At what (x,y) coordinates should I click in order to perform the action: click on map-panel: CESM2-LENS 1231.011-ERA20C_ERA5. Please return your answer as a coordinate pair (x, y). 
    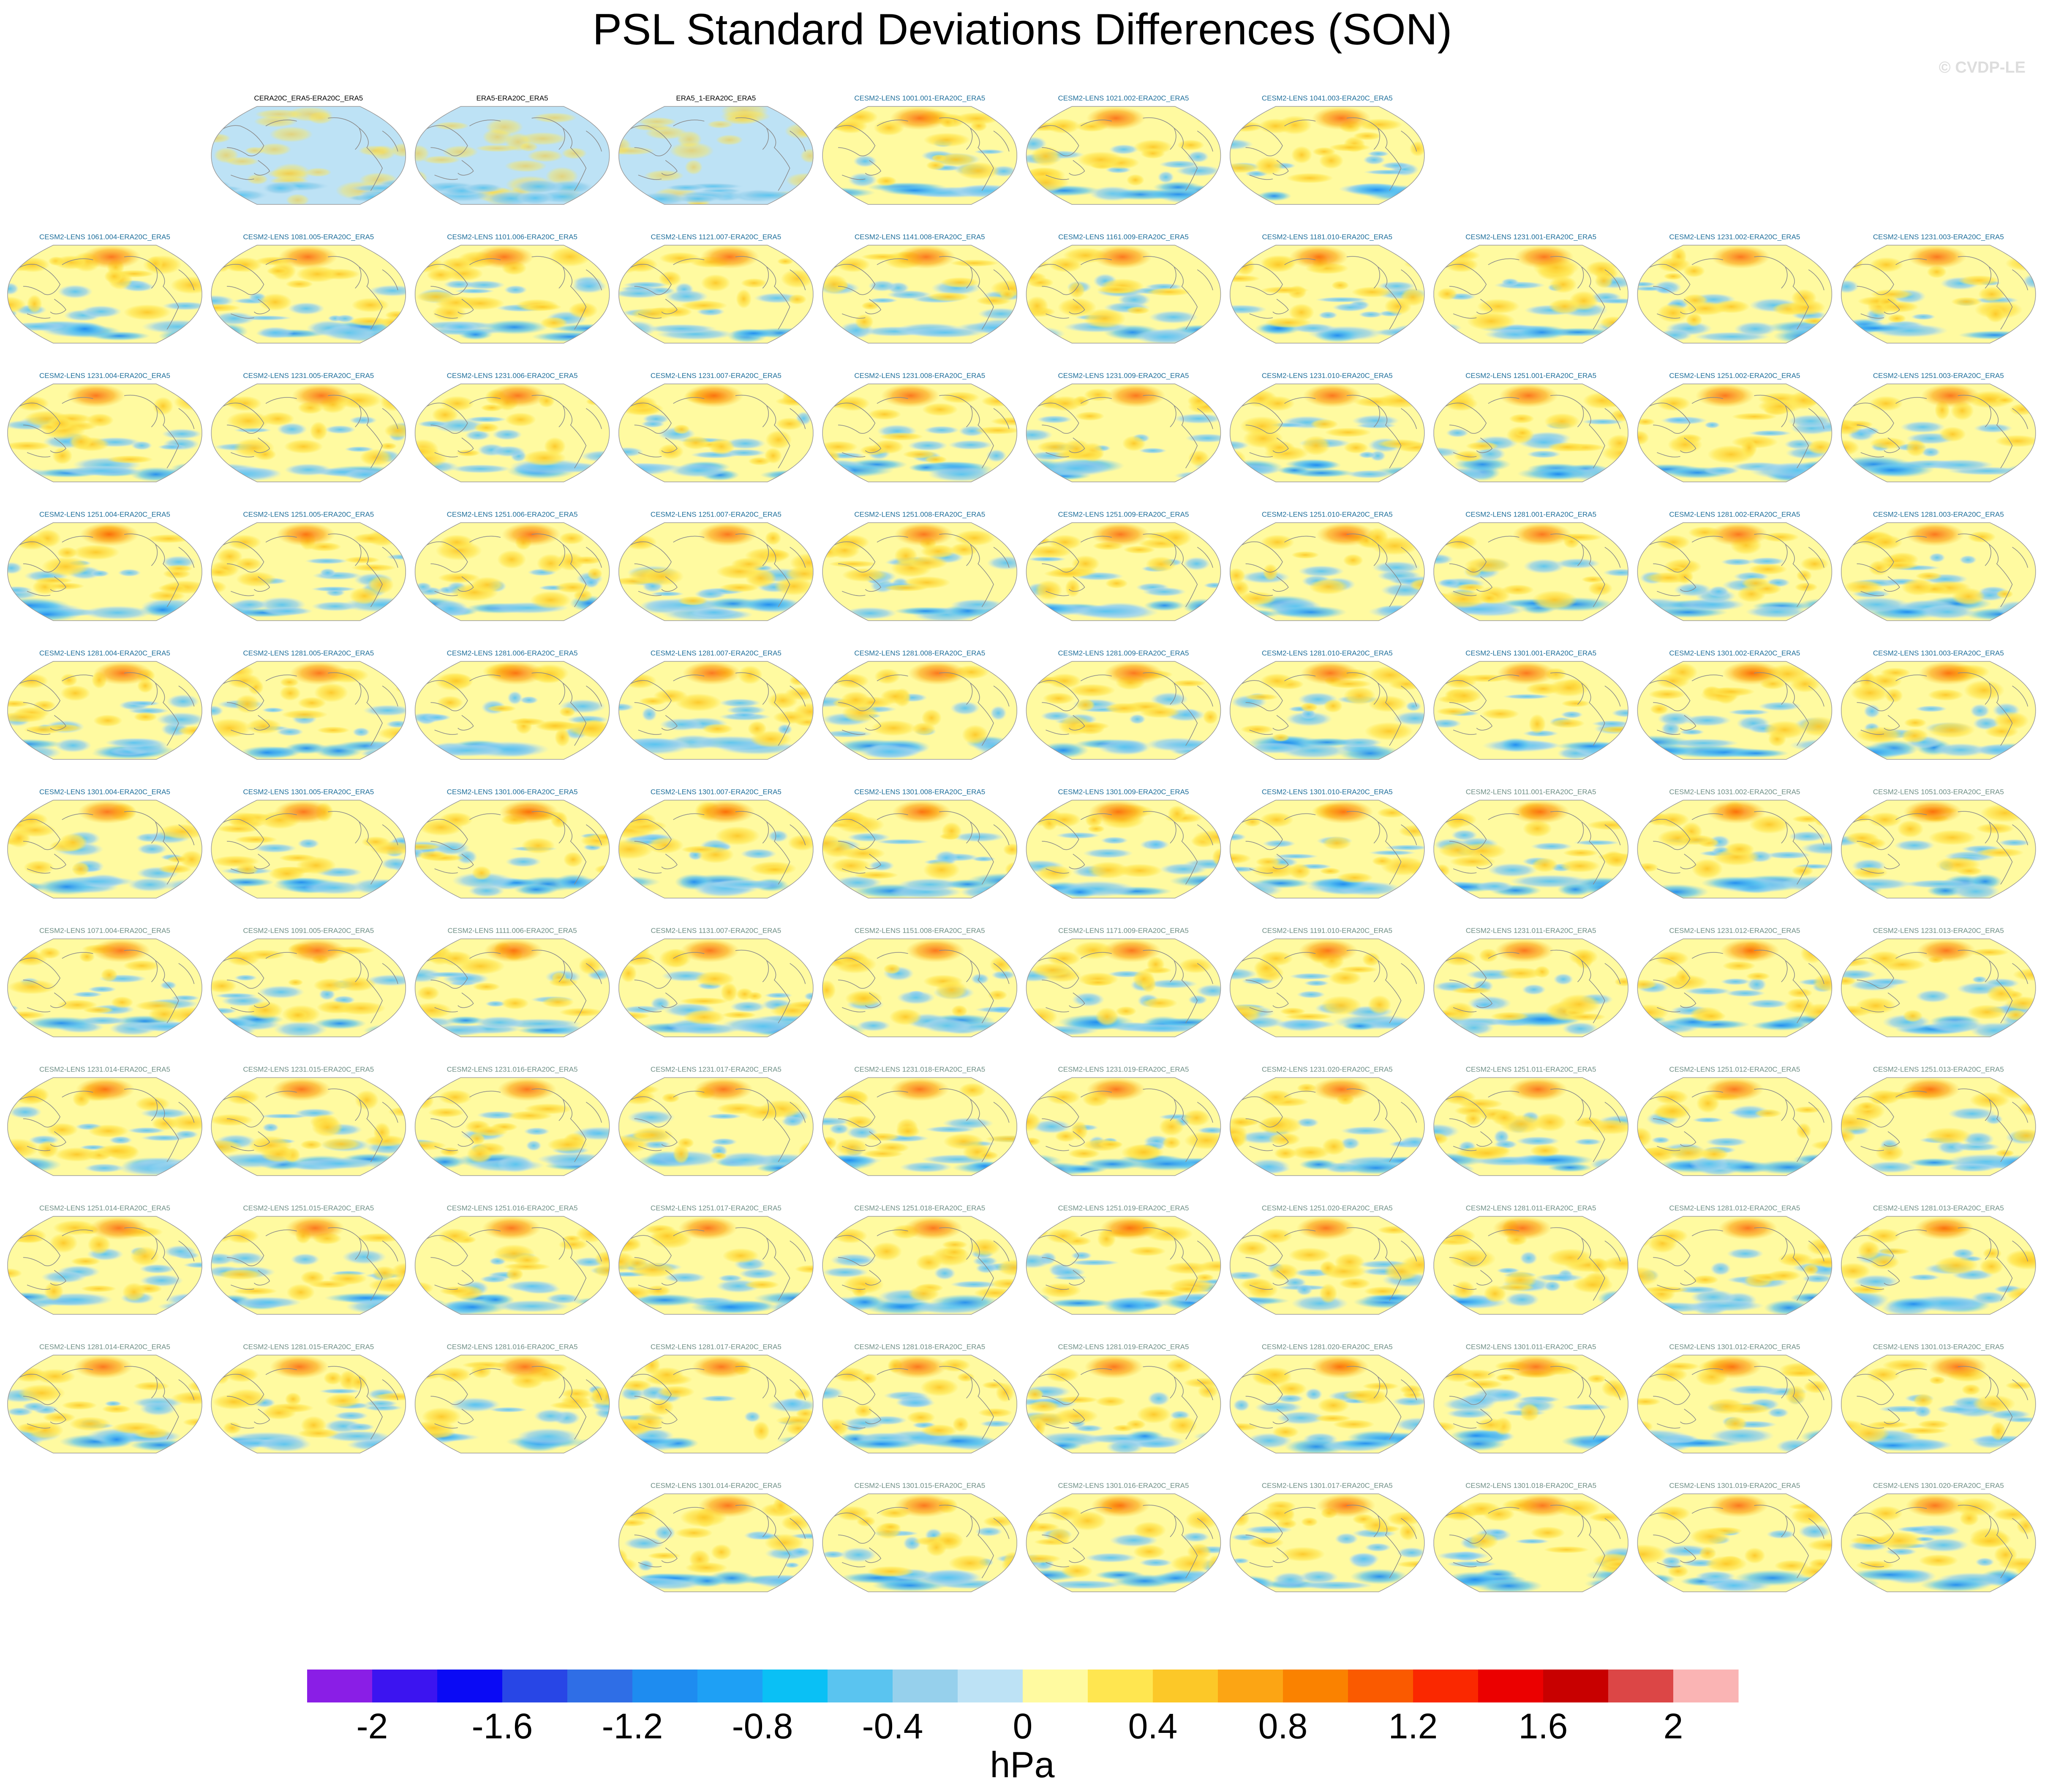
    Looking at the image, I should click on (1531, 982).